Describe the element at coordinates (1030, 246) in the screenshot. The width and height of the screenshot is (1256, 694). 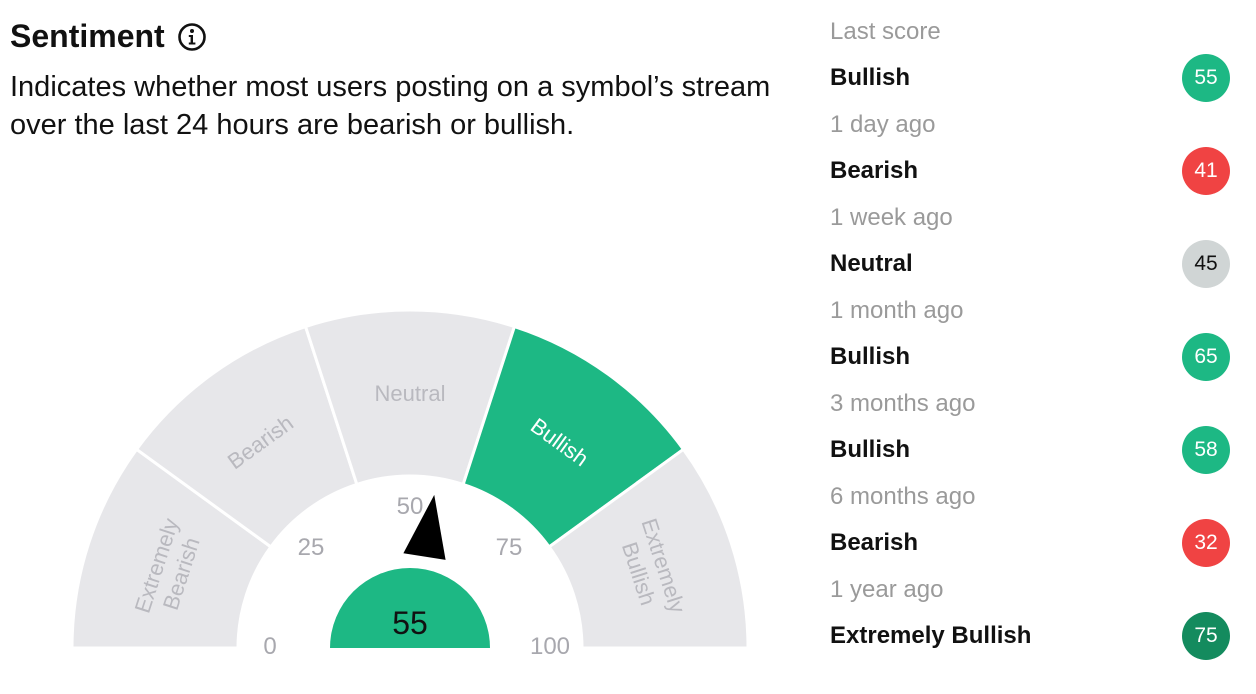
I see `history-item: 1 week ago Neutral 45` at that location.